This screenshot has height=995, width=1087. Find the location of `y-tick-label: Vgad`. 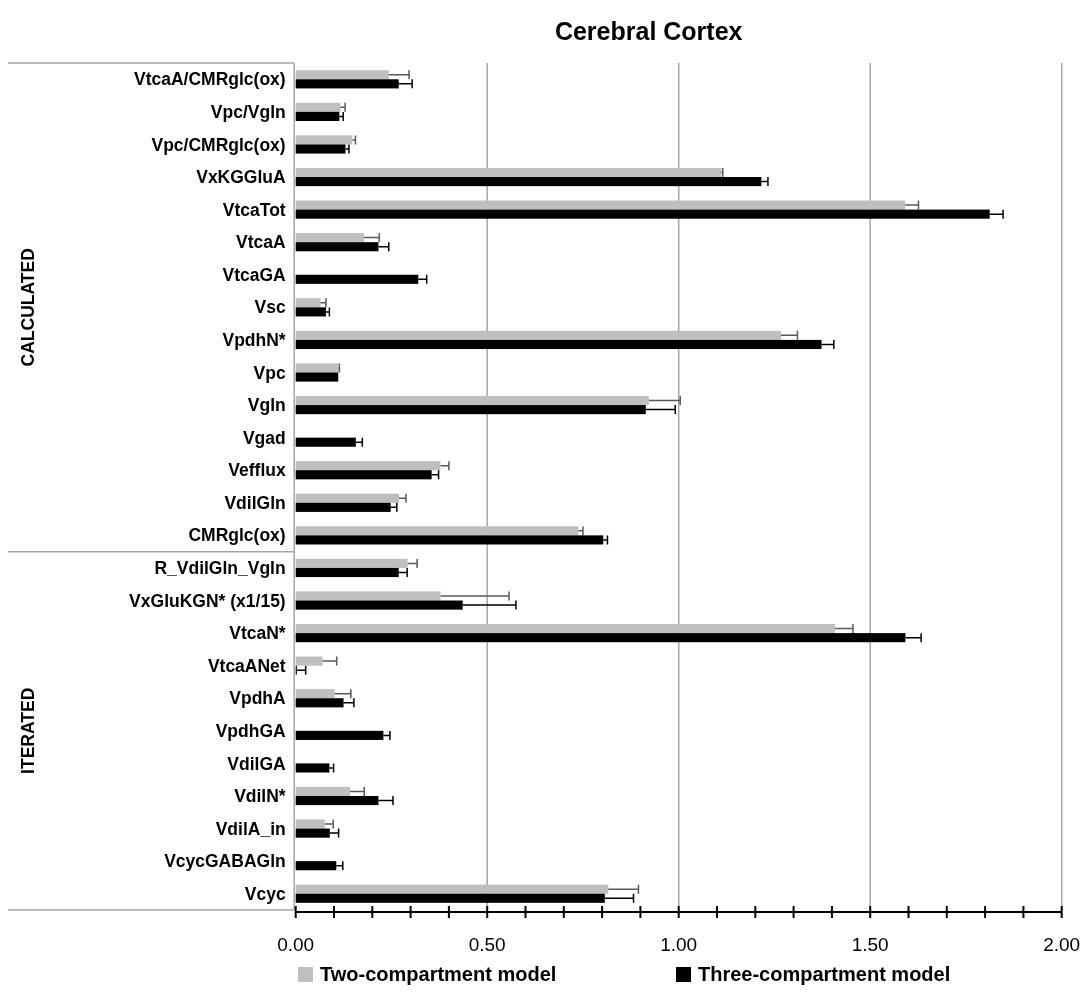

y-tick-label: Vgad is located at coordinates (264, 437).